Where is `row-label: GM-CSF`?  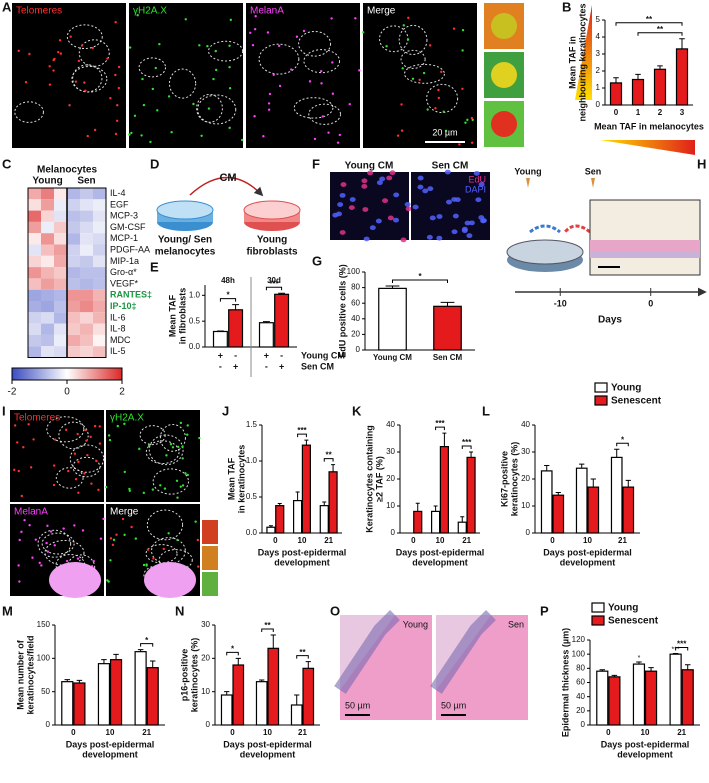 row-label: GM-CSF is located at coordinates (128, 227).